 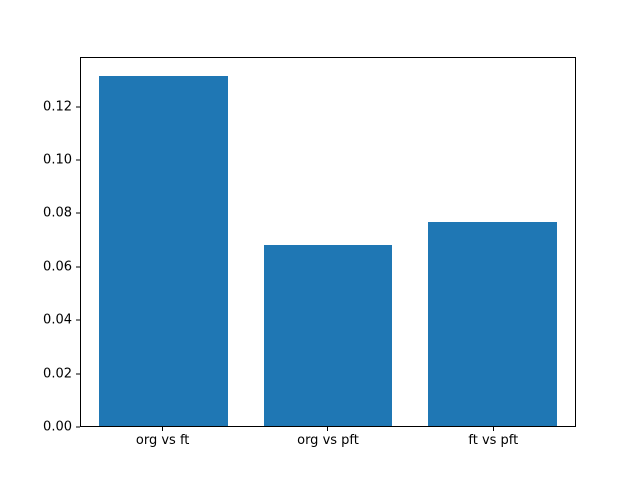 I want to click on y-tick-label: 0.02, so click(x=57, y=374).